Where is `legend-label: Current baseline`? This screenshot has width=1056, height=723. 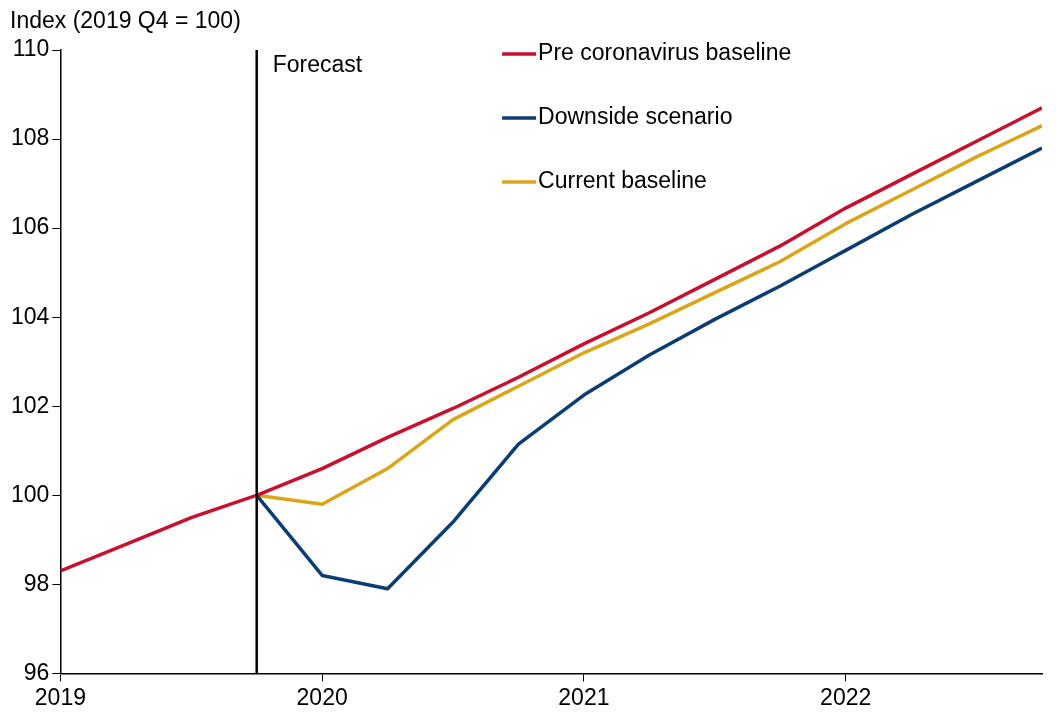
legend-label: Current baseline is located at coordinates (622, 180).